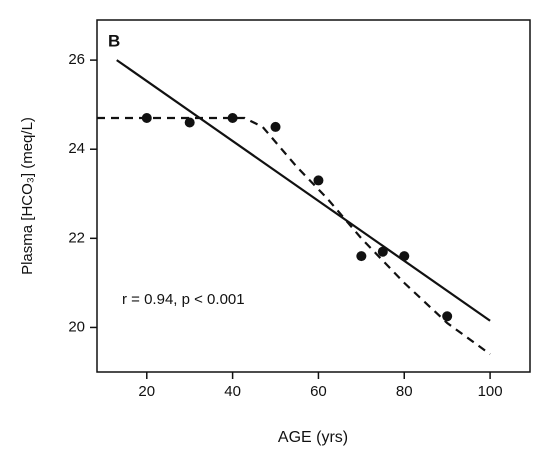  What do you see at coordinates (183, 299) in the screenshot?
I see `annotation: r = 0.94, p < 0.001` at bounding box center [183, 299].